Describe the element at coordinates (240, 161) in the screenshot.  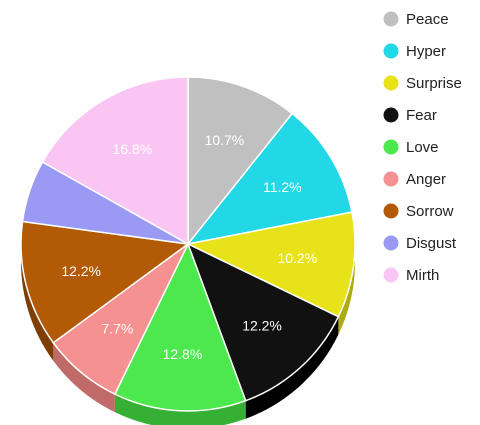
I see `pie-slice-peace` at that location.